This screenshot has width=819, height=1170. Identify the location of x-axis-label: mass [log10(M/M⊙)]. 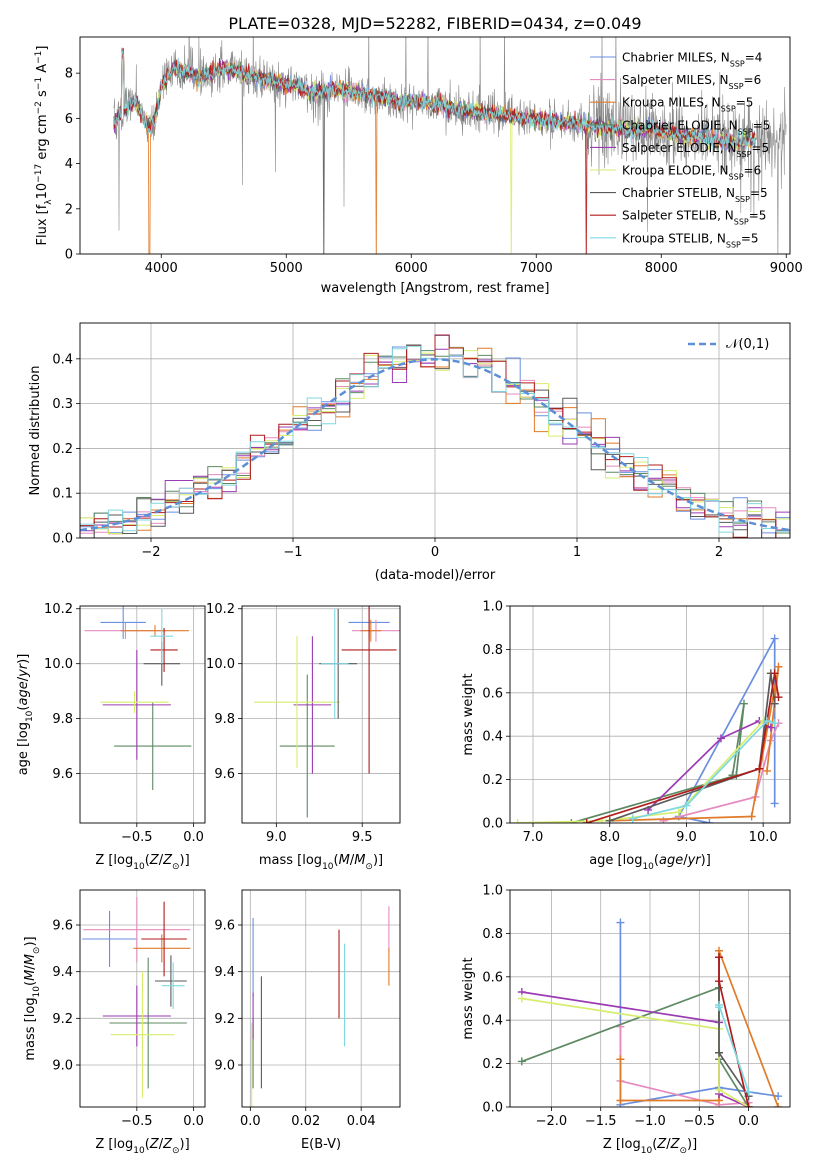
(321, 862).